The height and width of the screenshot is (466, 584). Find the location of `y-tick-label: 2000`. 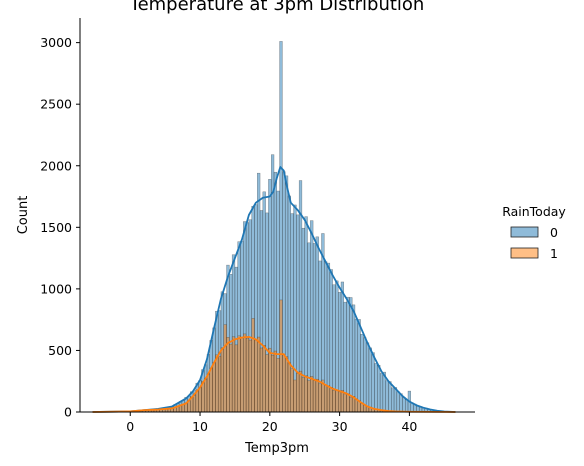

y-tick-label: 2000 is located at coordinates (56, 165).